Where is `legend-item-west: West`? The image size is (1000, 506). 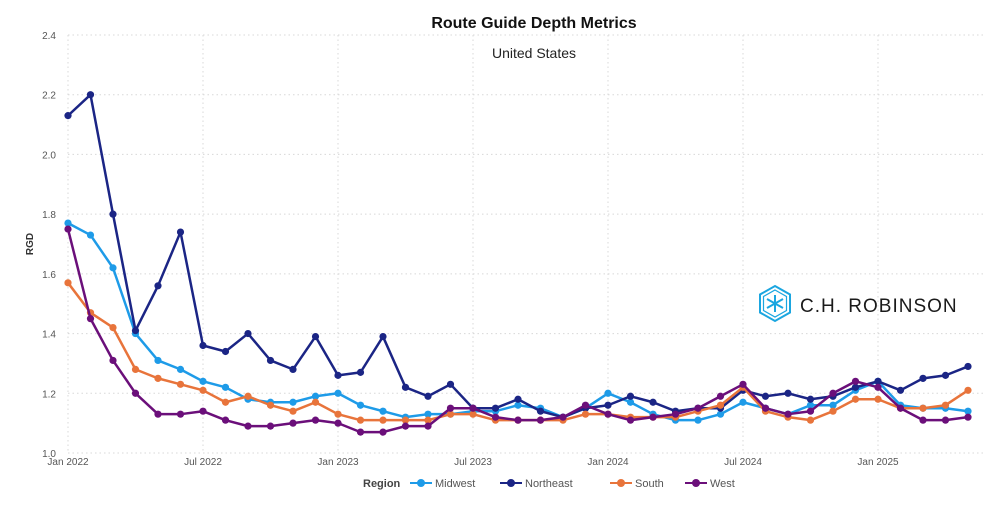 legend-item-west: West is located at coordinates (710, 484).